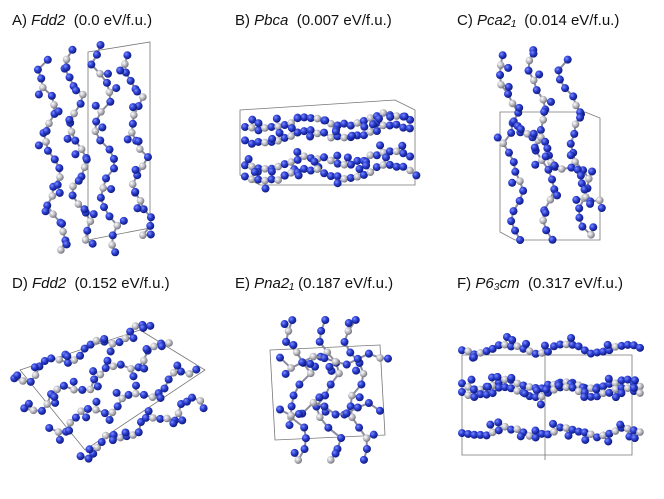  What do you see at coordinates (113, 20) in the screenshot?
I see `energy: (0.0 eV/f.u.)` at bounding box center [113, 20].